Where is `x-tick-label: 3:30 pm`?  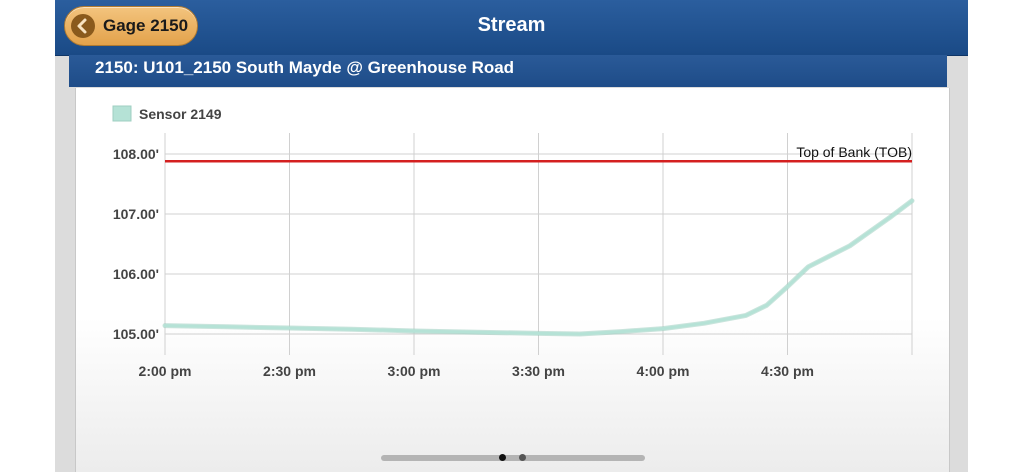 x-tick-label: 3:30 pm is located at coordinates (538, 371).